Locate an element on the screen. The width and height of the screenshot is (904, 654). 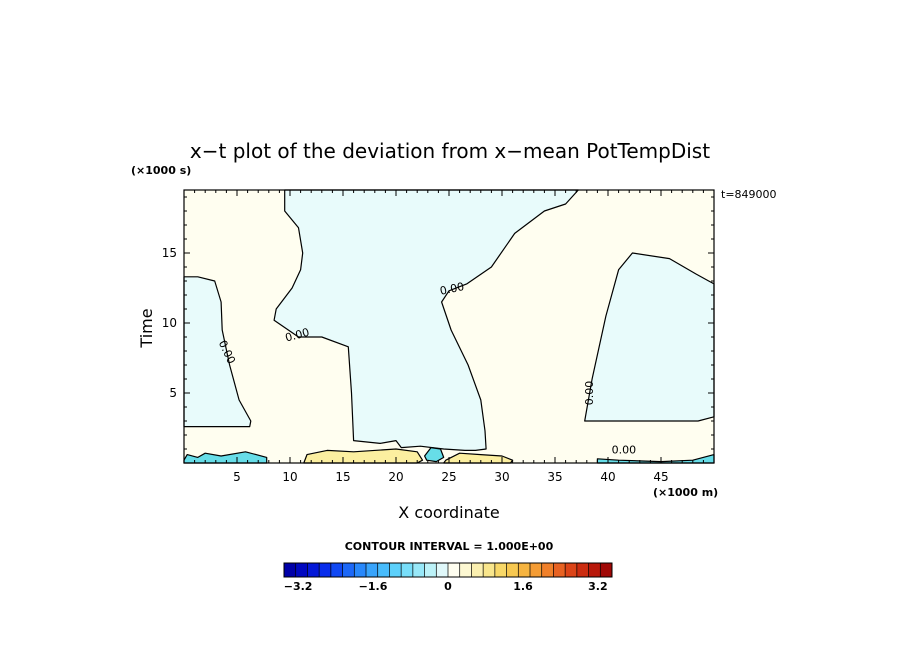
colorbar-tick-label: −1.6 is located at coordinates (373, 586).